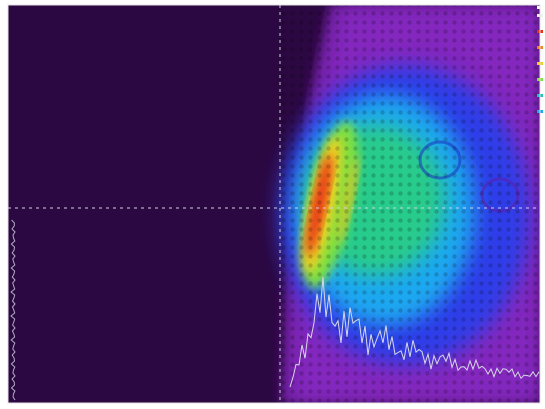 The image size is (545, 409). What do you see at coordinates (414, 332) in the screenshot?
I see `horizontal-profile-line` at bounding box center [414, 332].